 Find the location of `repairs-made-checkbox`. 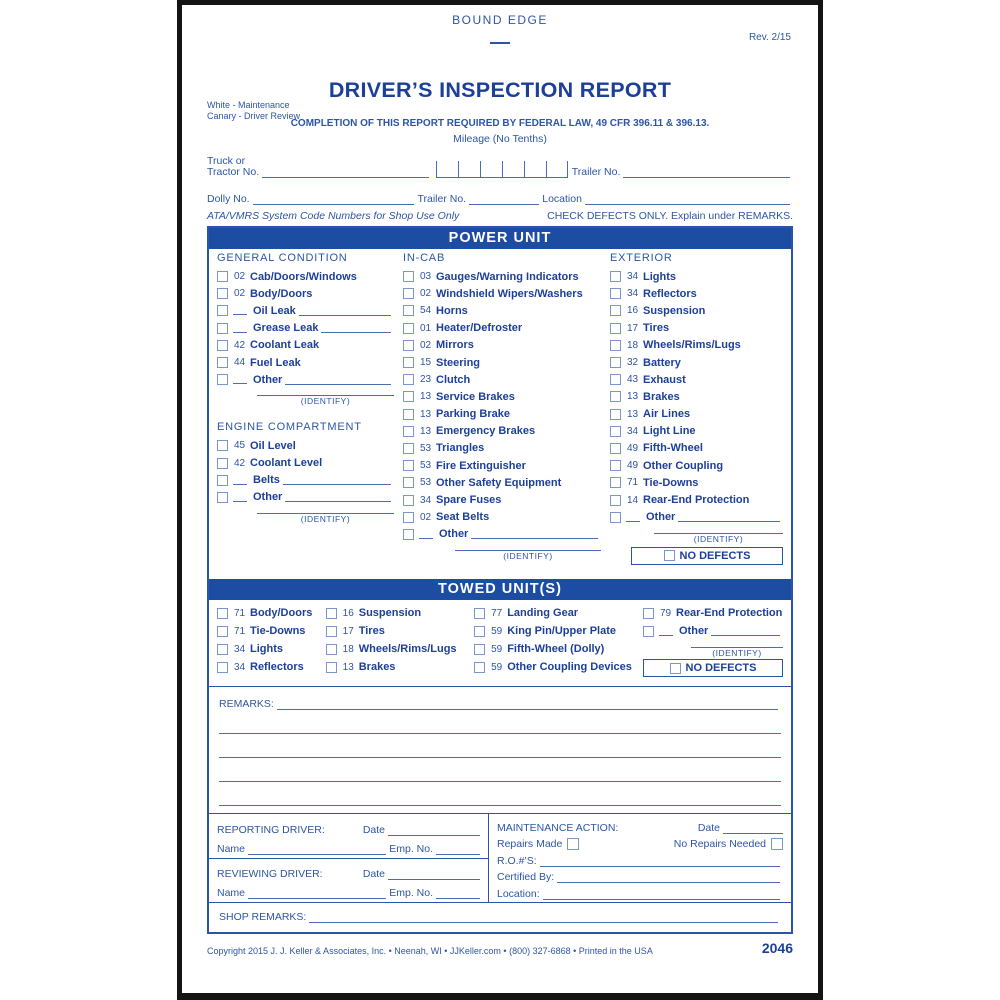

repairs-made-checkbox is located at coordinates (573, 844).